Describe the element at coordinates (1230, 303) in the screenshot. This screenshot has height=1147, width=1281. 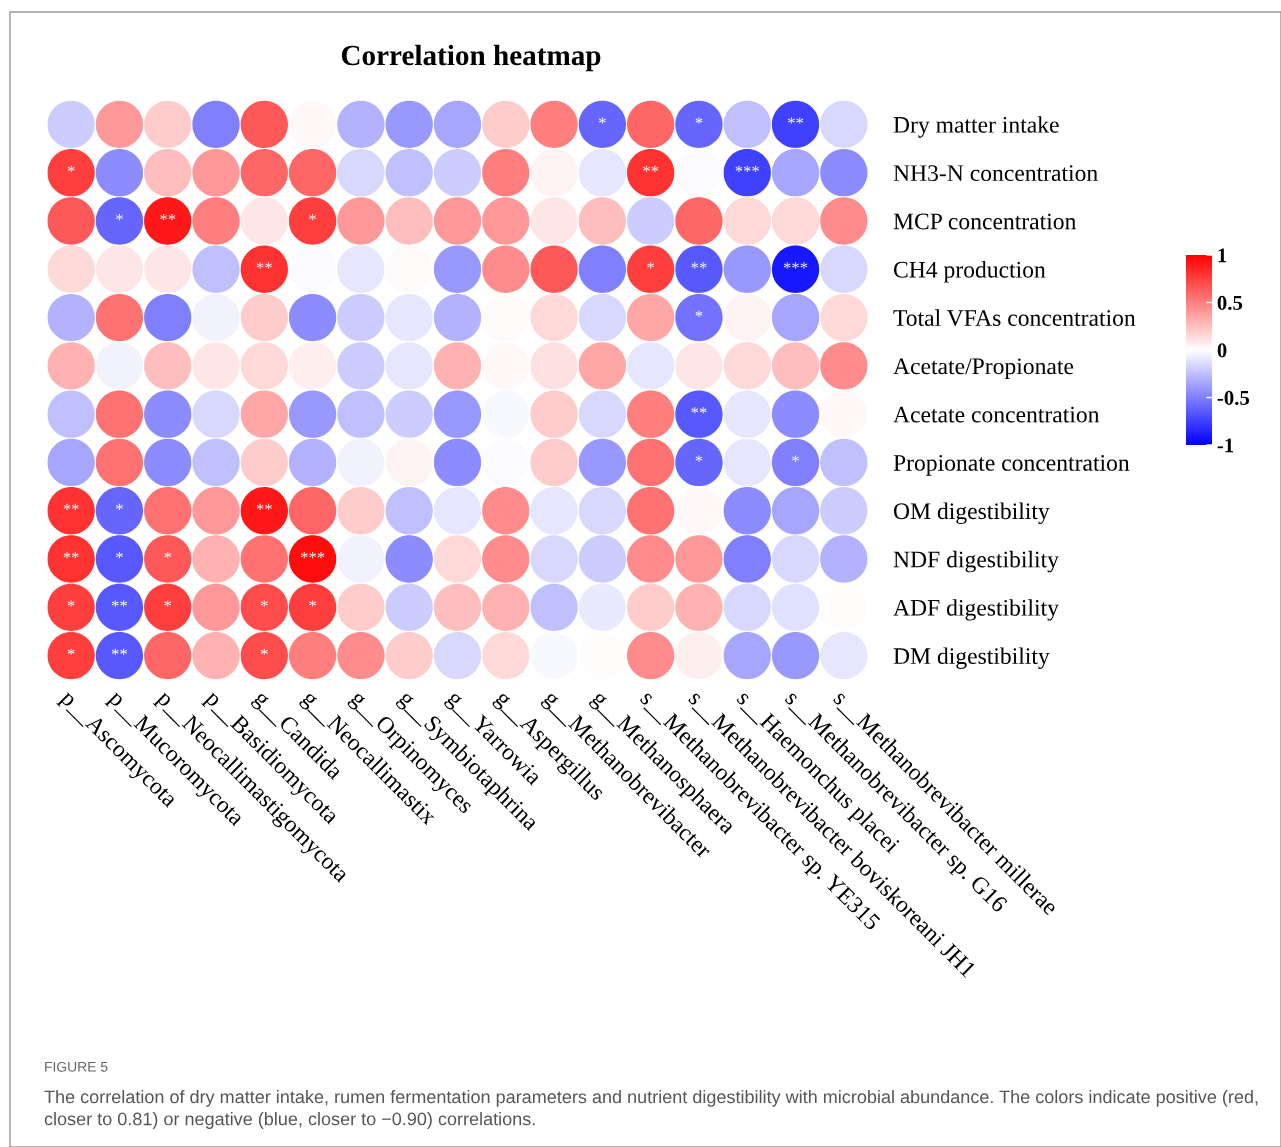
I see `color-bar-label: 0.5` at that location.